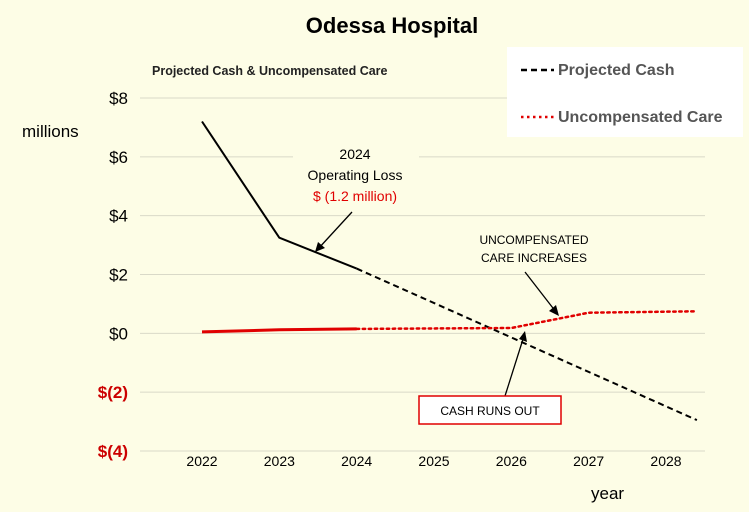 This screenshot has height=512, width=749. I want to click on y-tick-label: $6, so click(118, 157).